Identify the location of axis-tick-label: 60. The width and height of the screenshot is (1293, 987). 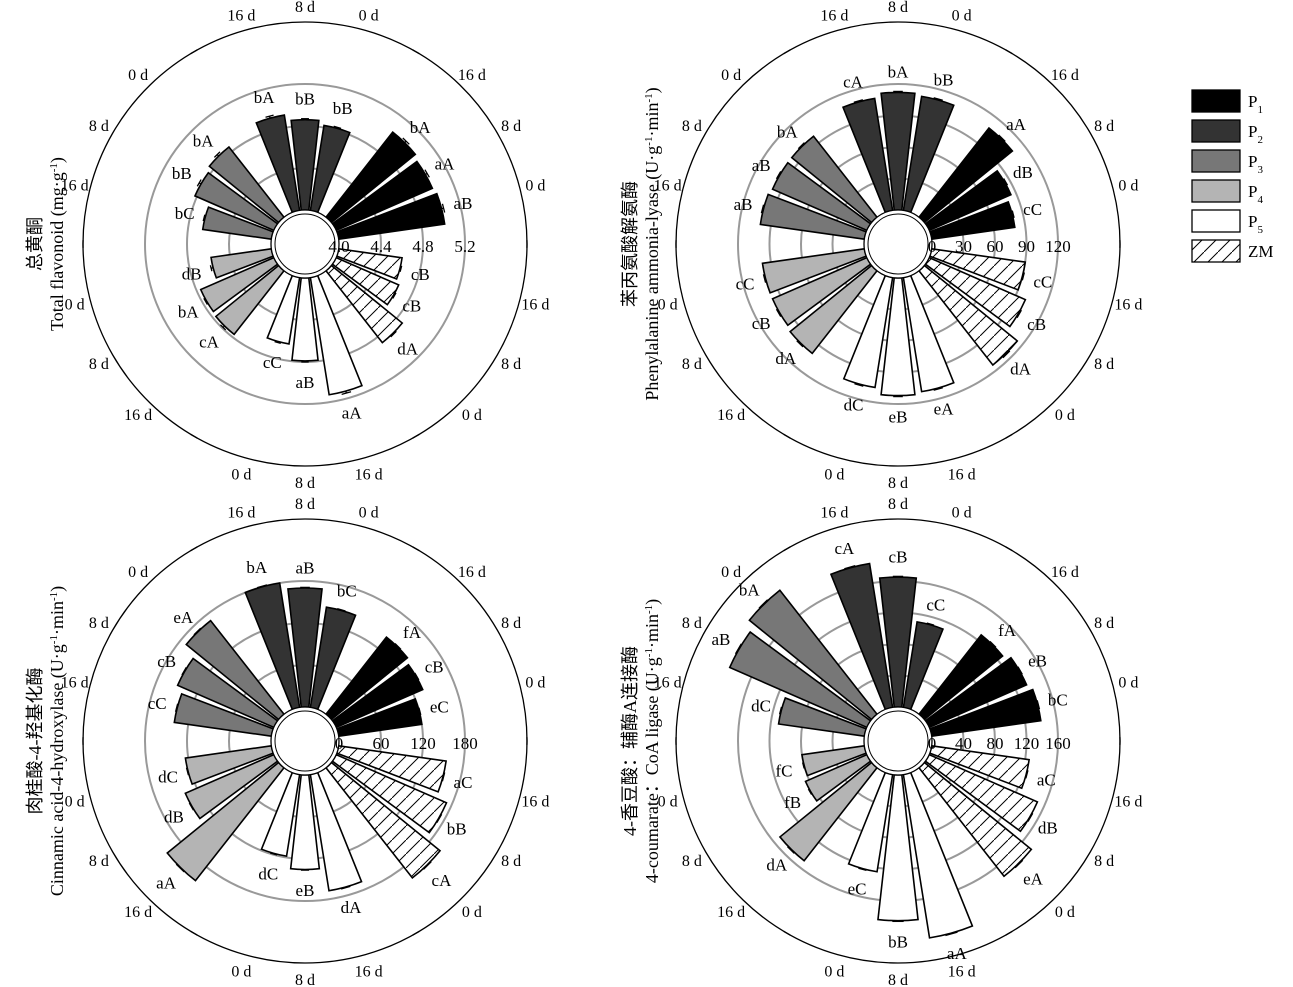
(381, 743).